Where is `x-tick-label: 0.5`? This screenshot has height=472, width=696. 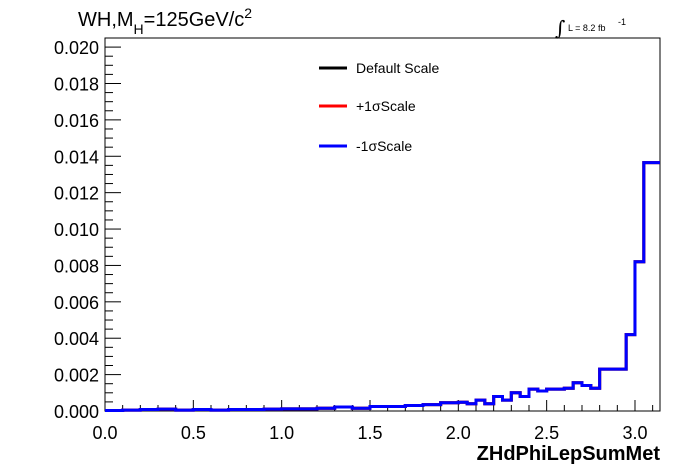
x-tick-label: 0.5 is located at coordinates (193, 433).